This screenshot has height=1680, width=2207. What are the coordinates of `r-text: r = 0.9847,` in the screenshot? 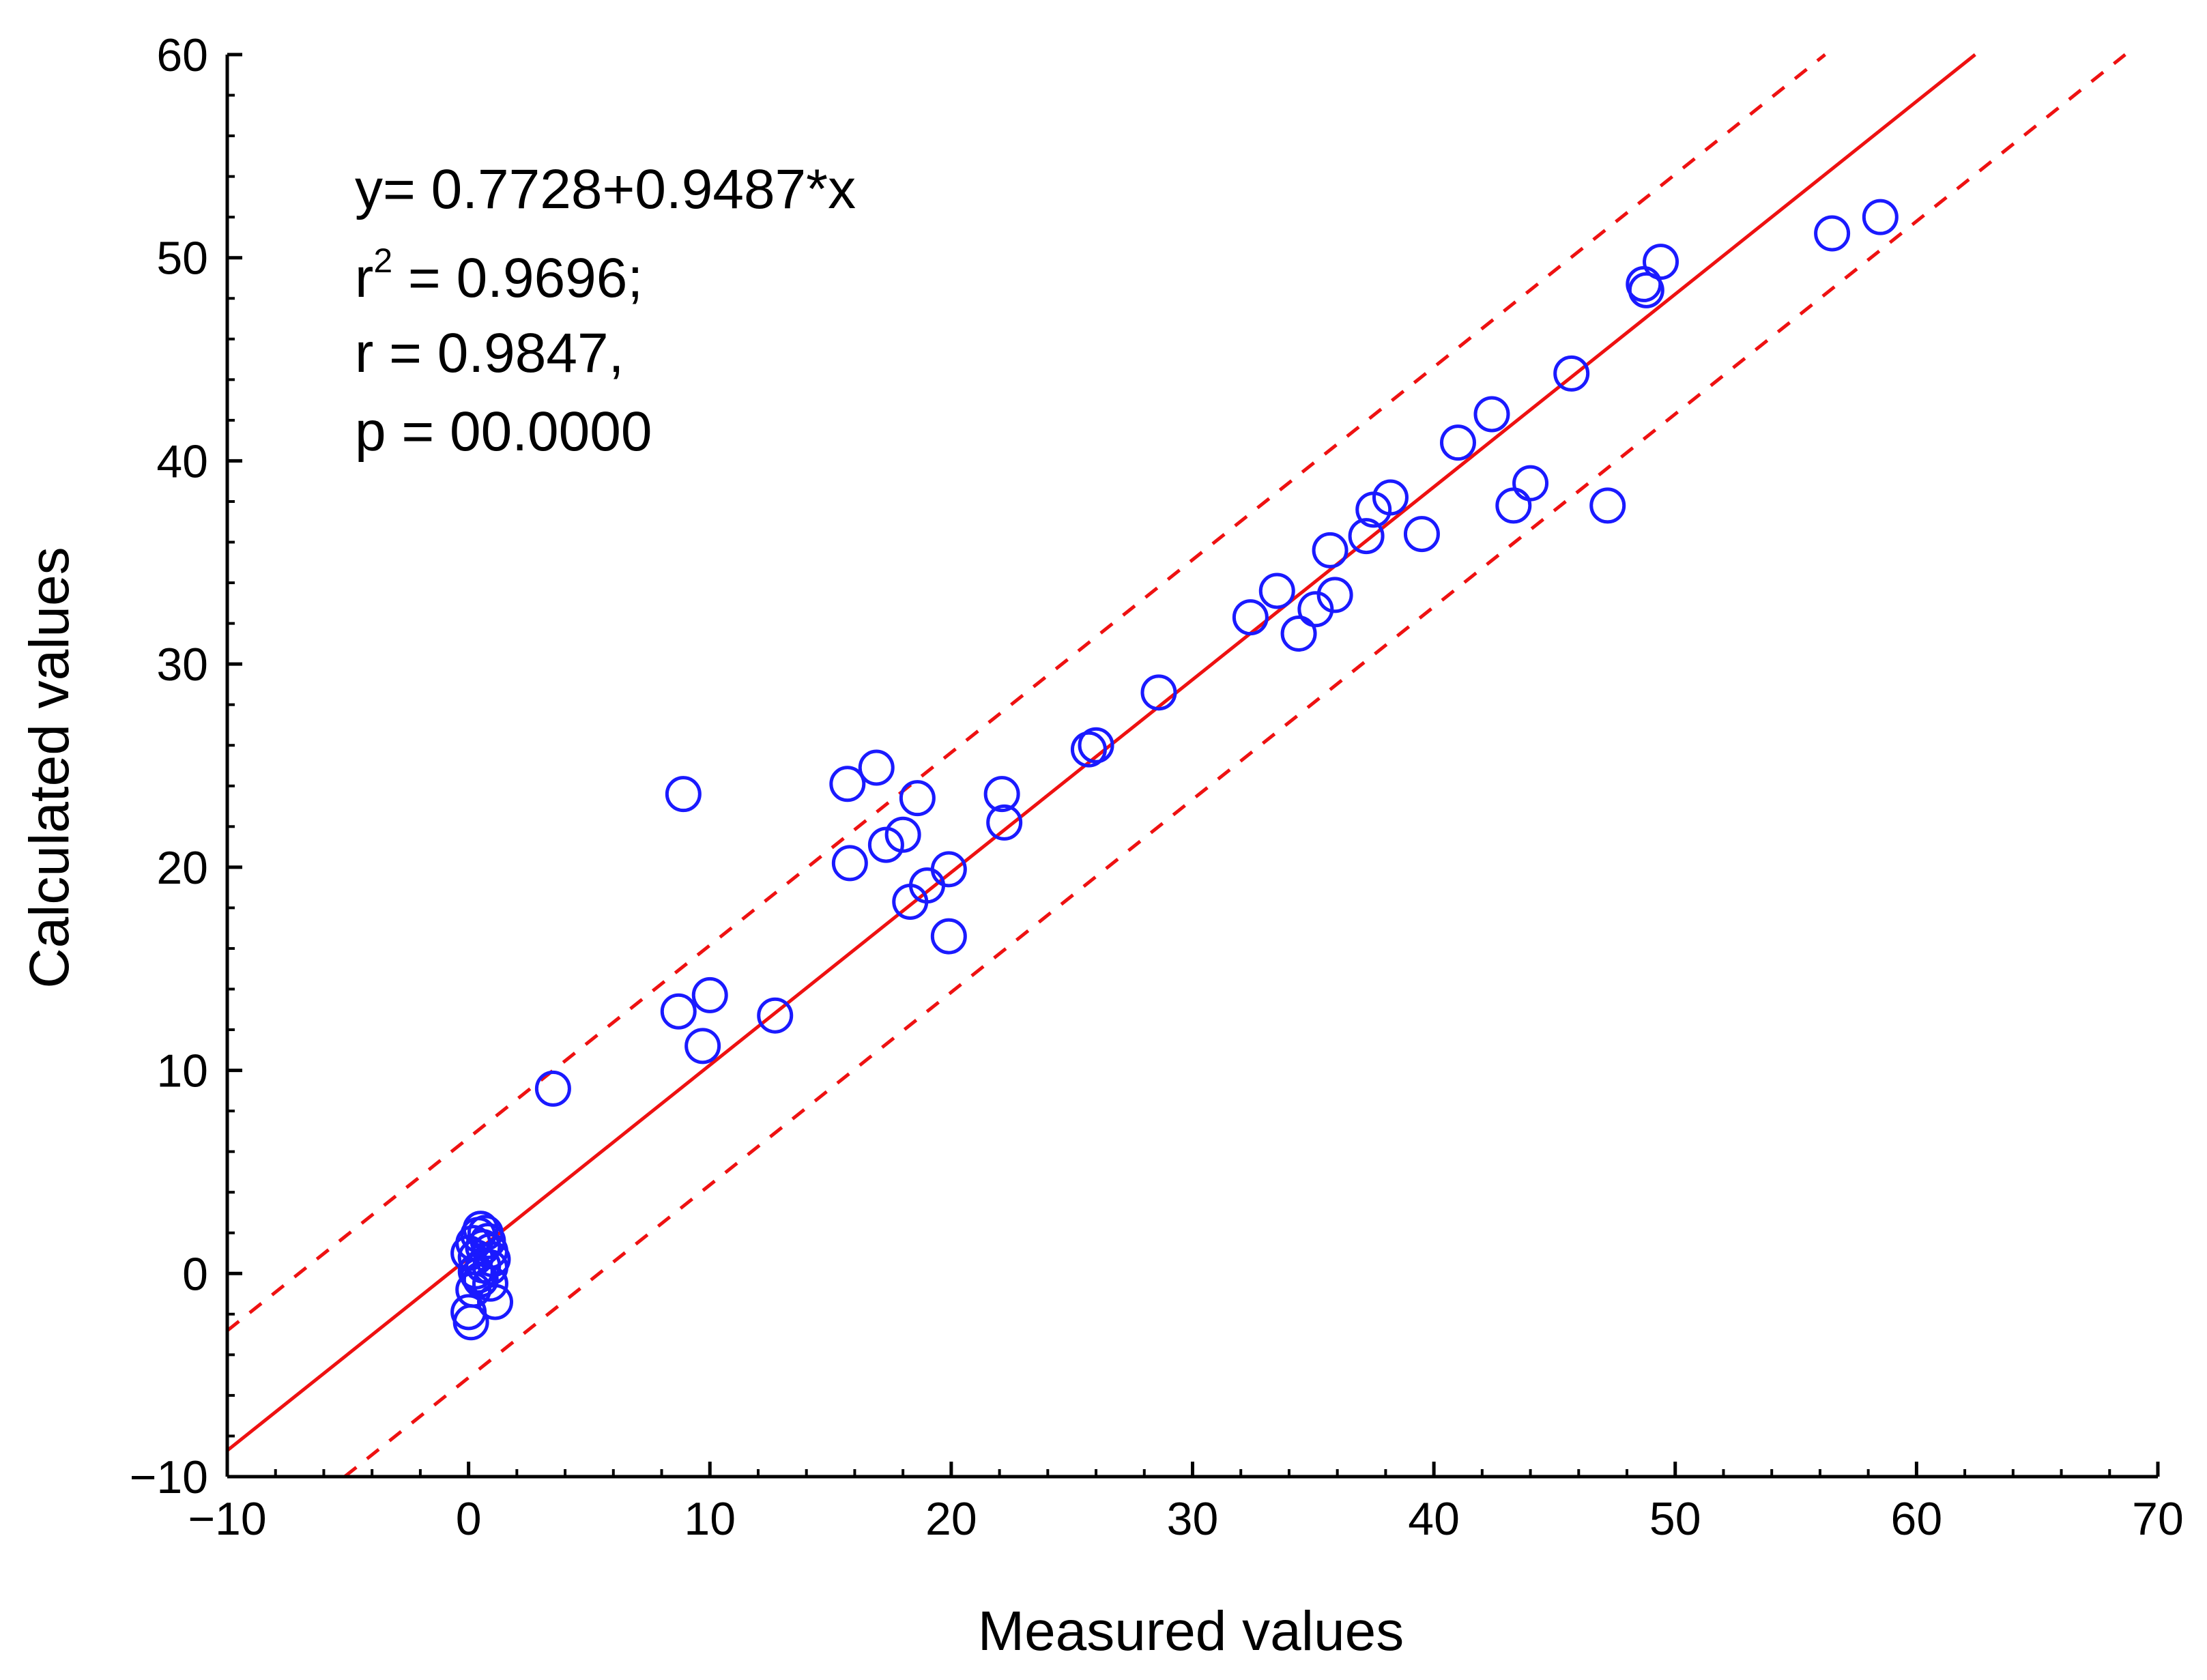 It's located at (489, 353).